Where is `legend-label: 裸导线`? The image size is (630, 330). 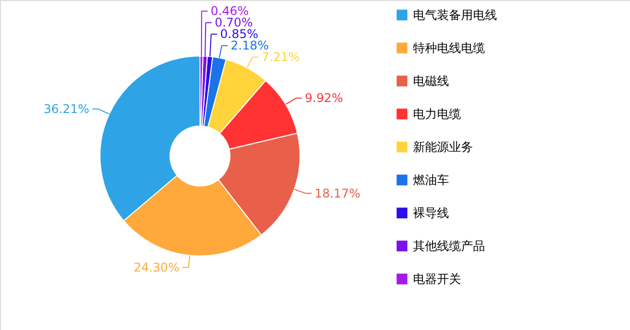 legend-label: 裸导线 is located at coordinates (431, 213).